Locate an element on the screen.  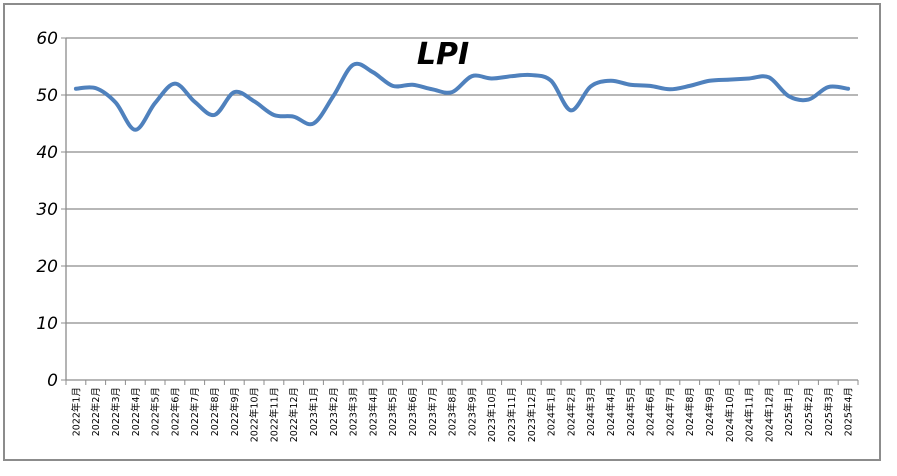
x-tick-label: 2022年10月 is located at coordinates (255, 414).